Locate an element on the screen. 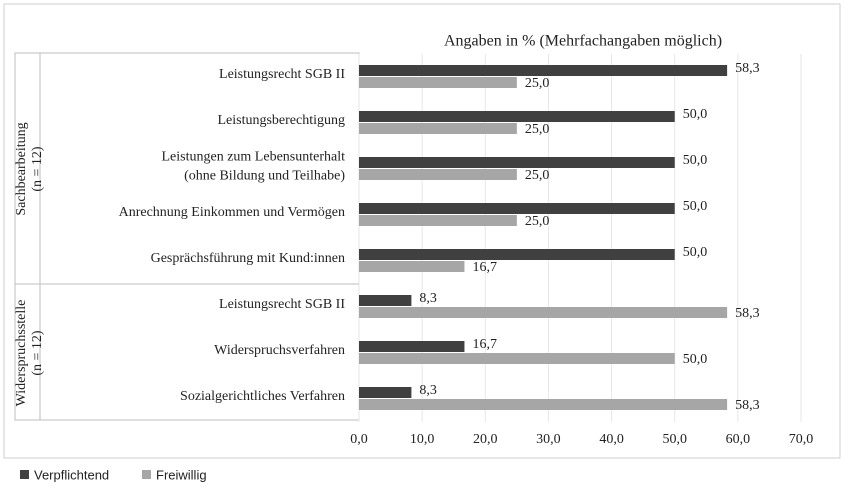 This screenshot has height=500, width=844. legend-label: Verpflichtend is located at coordinates (71, 474).